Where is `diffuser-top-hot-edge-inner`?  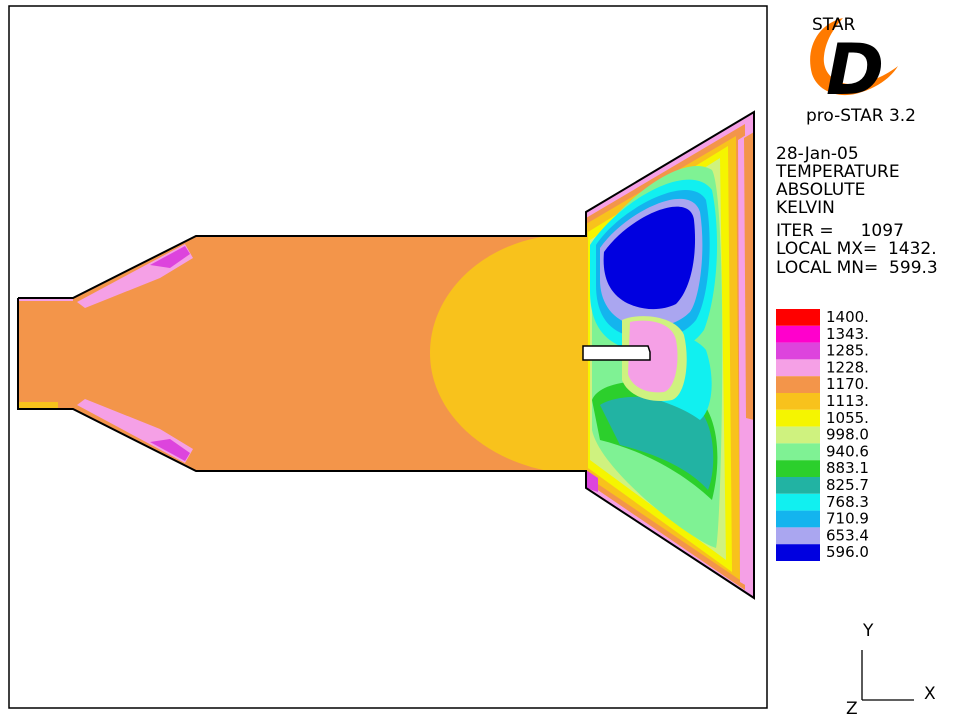 diffuser-top-hot-edge-inner is located at coordinates (170, 257).